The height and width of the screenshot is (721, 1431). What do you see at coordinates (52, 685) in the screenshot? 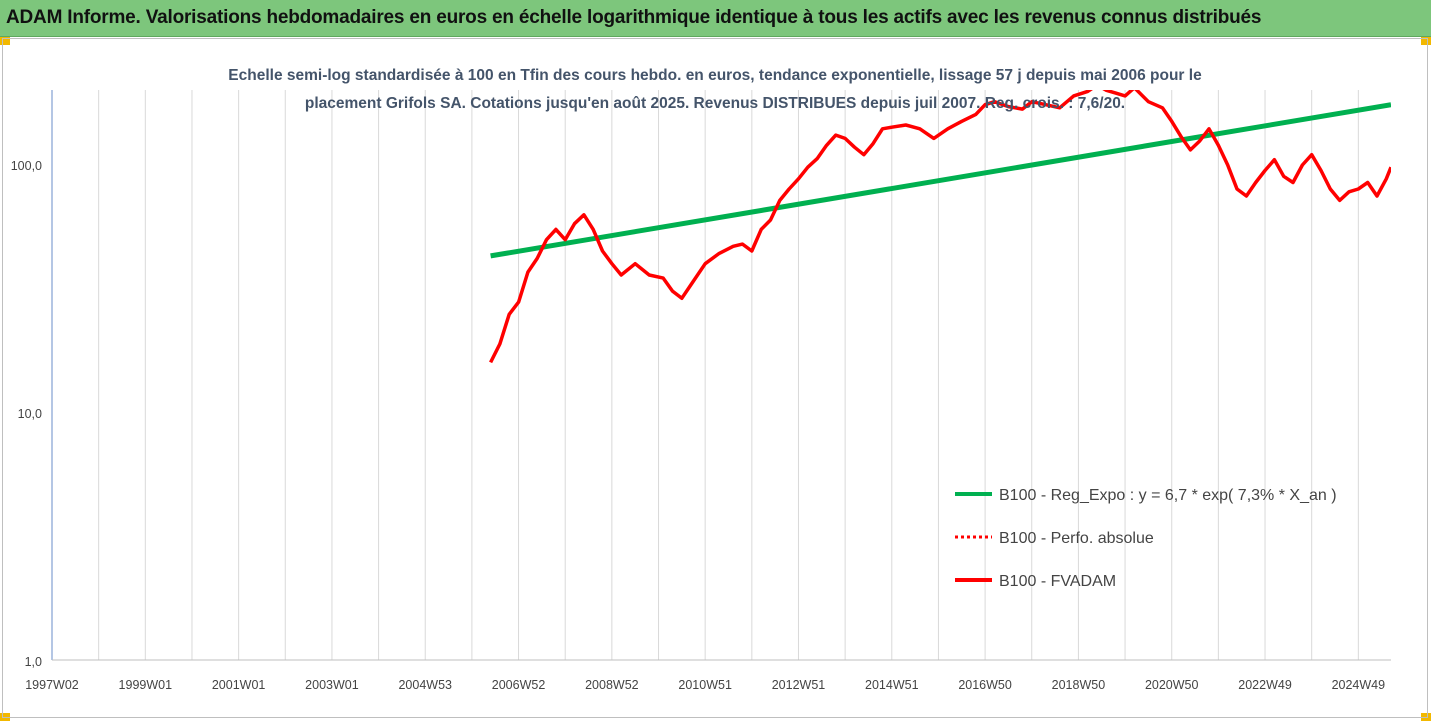
I see `x-tick-label: 1997W02` at bounding box center [52, 685].